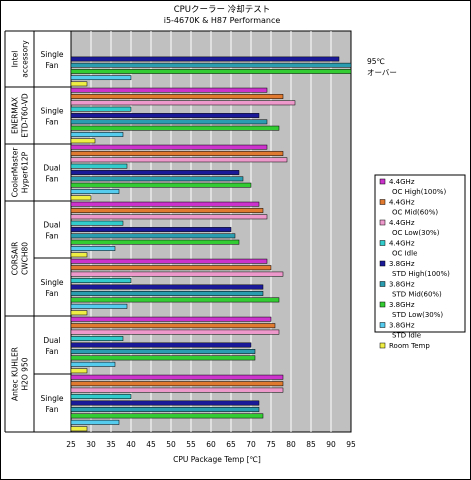 The width and height of the screenshot is (471, 480). I want to click on x-tick-label: 50, so click(171, 444).